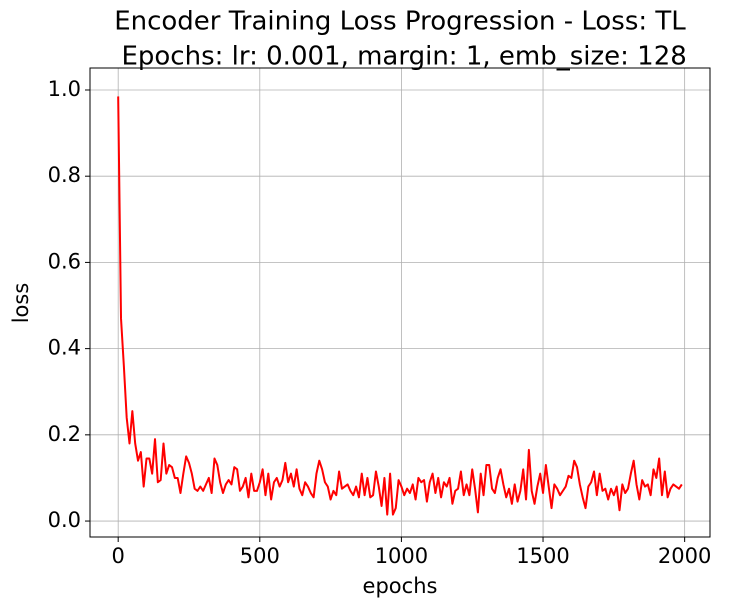 The height and width of the screenshot is (610, 743). Describe the element at coordinates (260, 556) in the screenshot. I see `x-tick-label: 500` at that location.